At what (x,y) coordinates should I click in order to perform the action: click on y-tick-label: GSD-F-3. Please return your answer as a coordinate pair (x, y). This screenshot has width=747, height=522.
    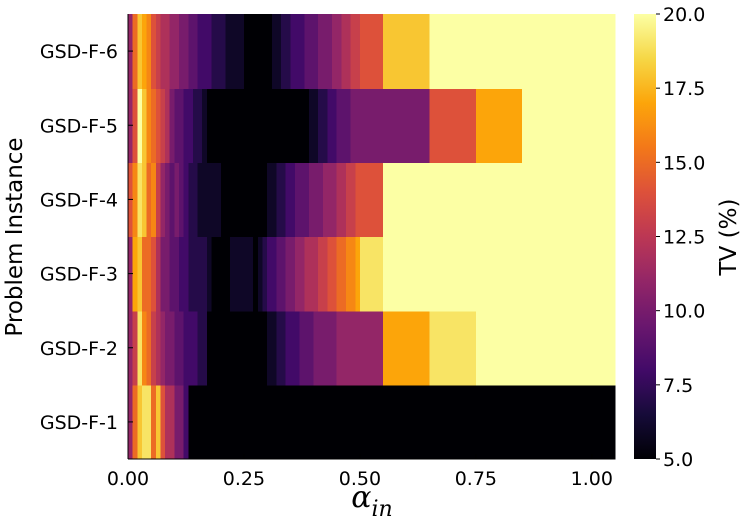
    Looking at the image, I should click on (79, 275).